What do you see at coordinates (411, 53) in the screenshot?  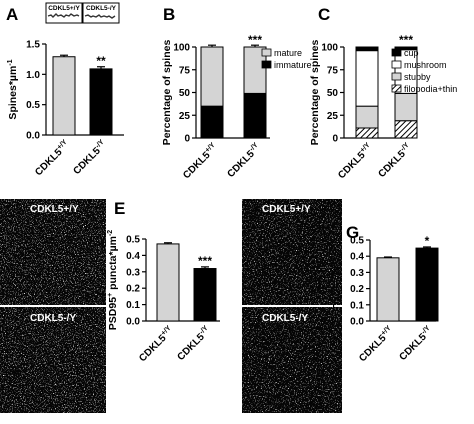 I see `legend-label: cup` at bounding box center [411, 53].